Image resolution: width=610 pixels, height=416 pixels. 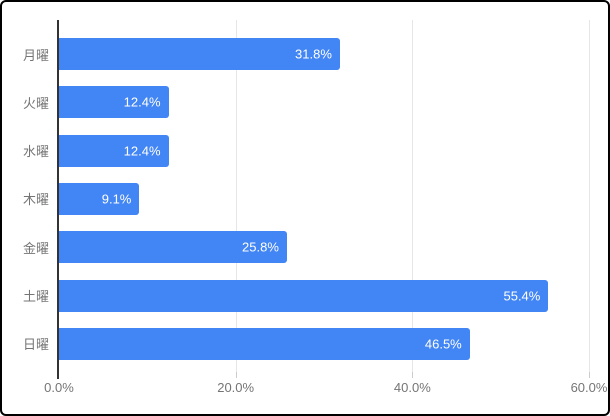 I want to click on bar-row: 日曜 46.5%, so click(x=295, y=344).